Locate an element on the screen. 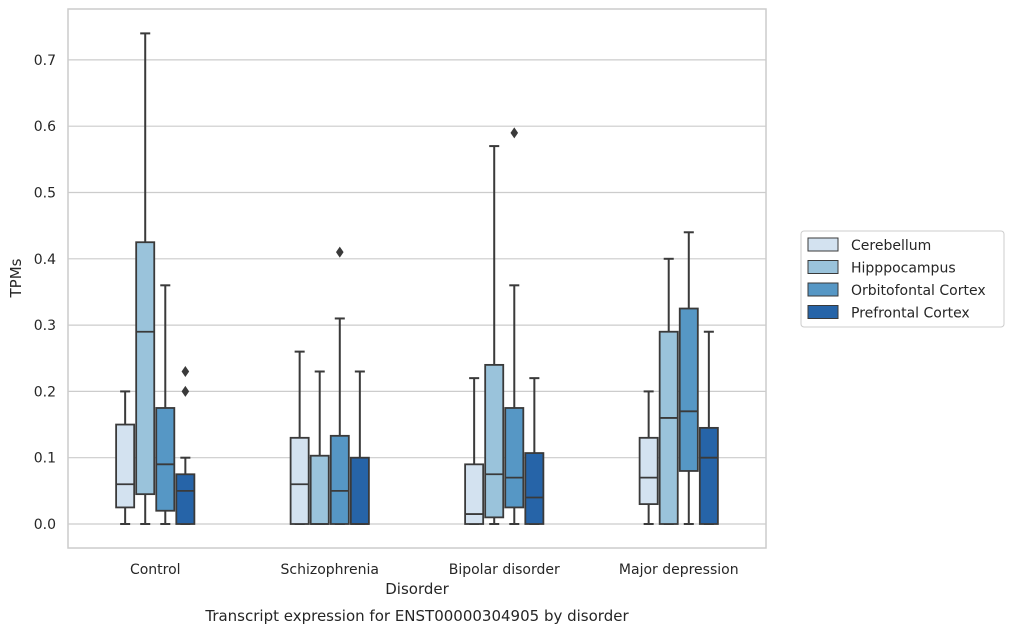 Image resolution: width=1014 pixels, height=634 pixels. y-tick-label: 0.0 is located at coordinates (45, 525).